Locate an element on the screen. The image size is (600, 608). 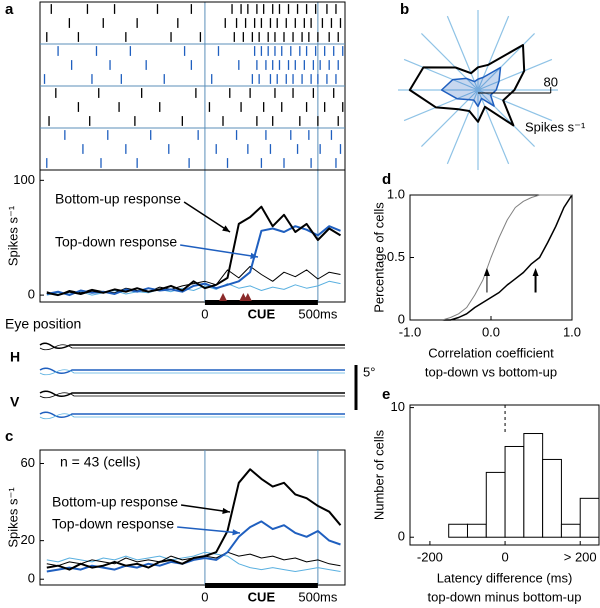
panel-letter: b is located at coordinates (404, 9).